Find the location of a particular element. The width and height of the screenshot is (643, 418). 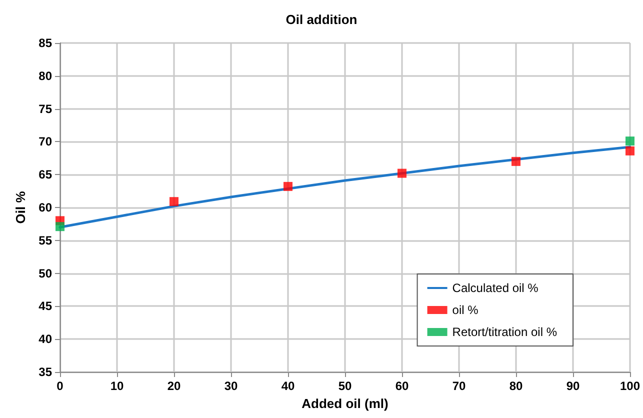

legend-label: Retort/titration oil % is located at coordinates (505, 332).